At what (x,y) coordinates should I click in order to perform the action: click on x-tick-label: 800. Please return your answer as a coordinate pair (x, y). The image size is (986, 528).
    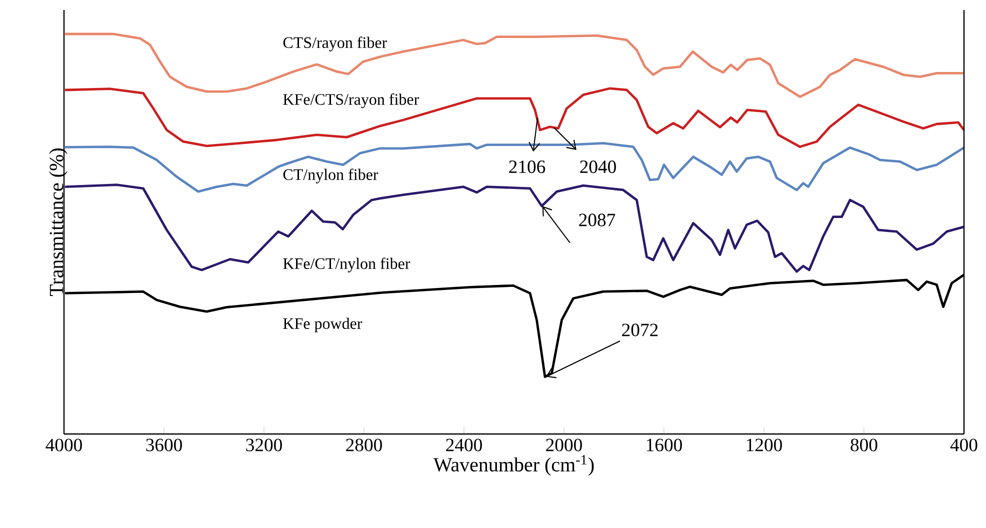
    Looking at the image, I should click on (864, 445).